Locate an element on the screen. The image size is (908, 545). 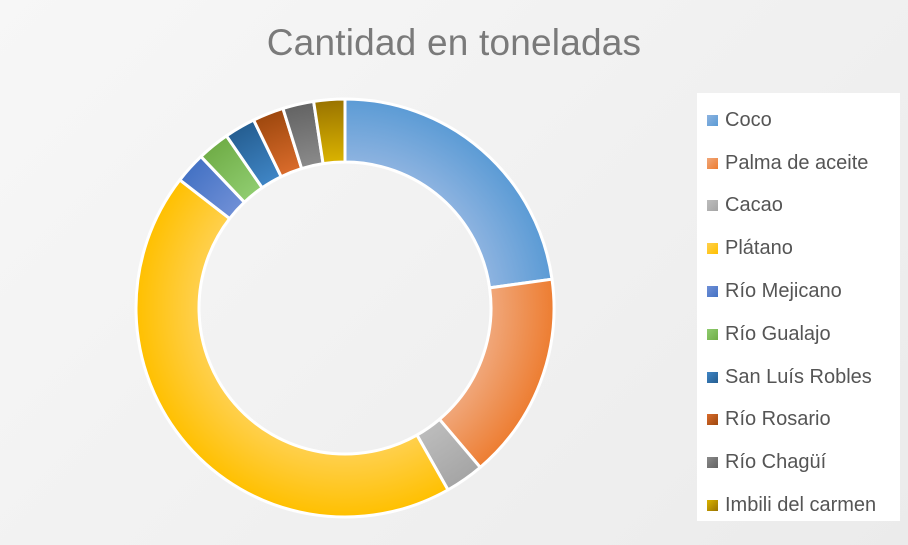
legend-label: Palma de aceite is located at coordinates (797, 162).